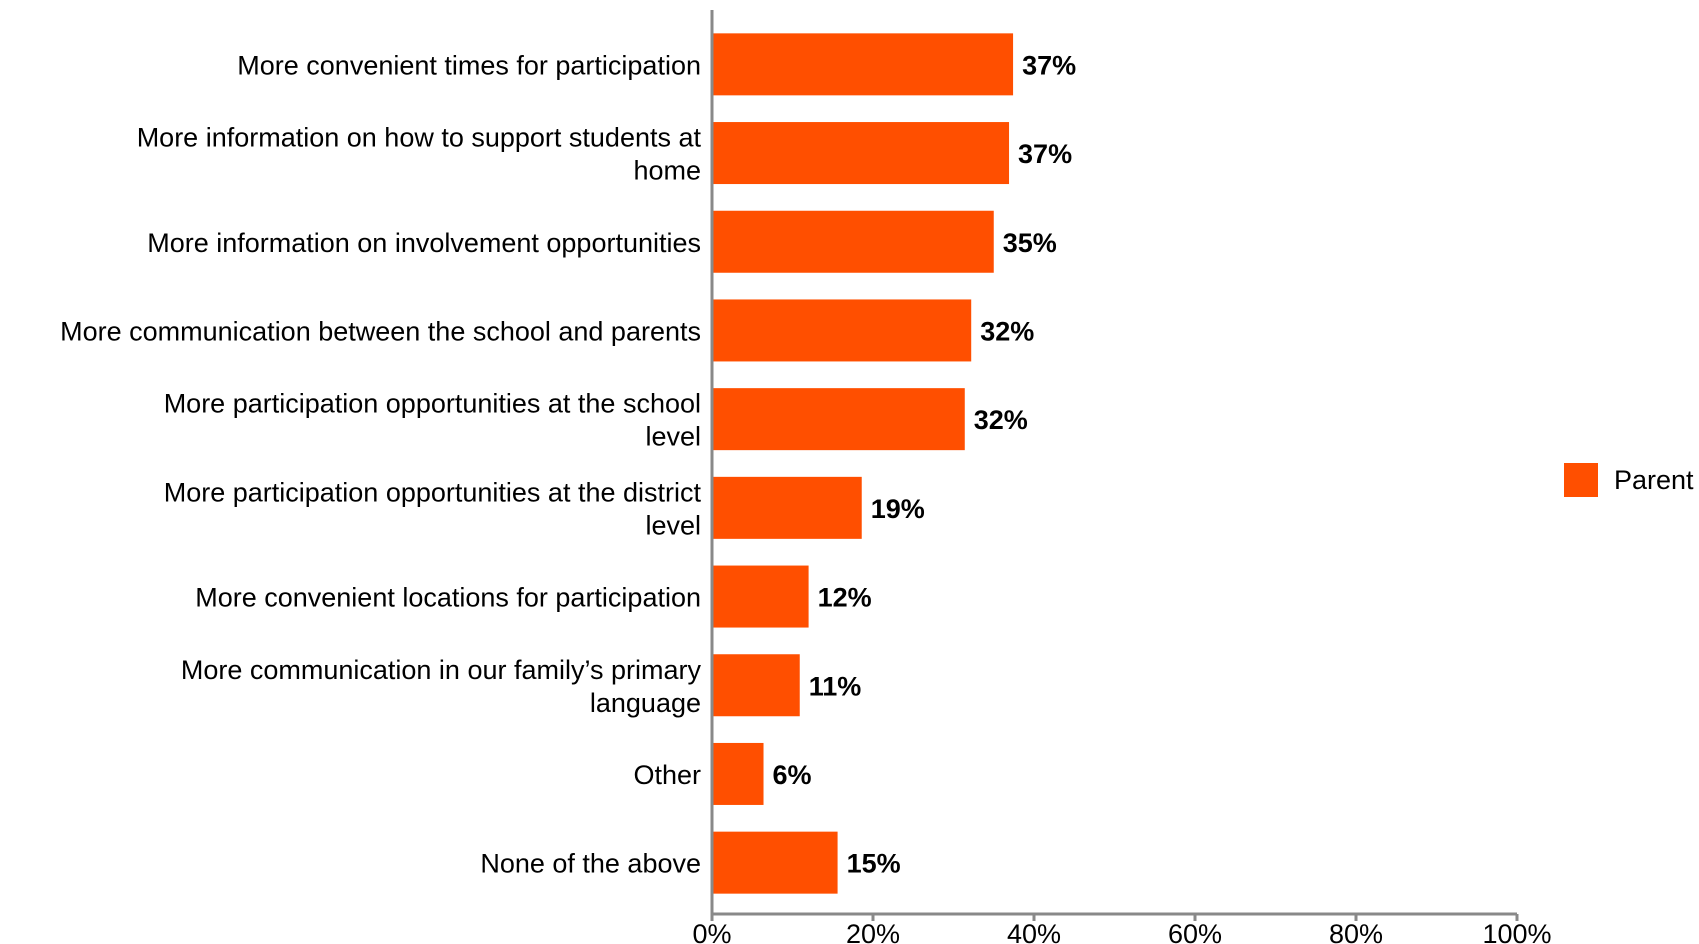  What do you see at coordinates (845, 598) in the screenshot?
I see `data-label: 12%` at bounding box center [845, 598].